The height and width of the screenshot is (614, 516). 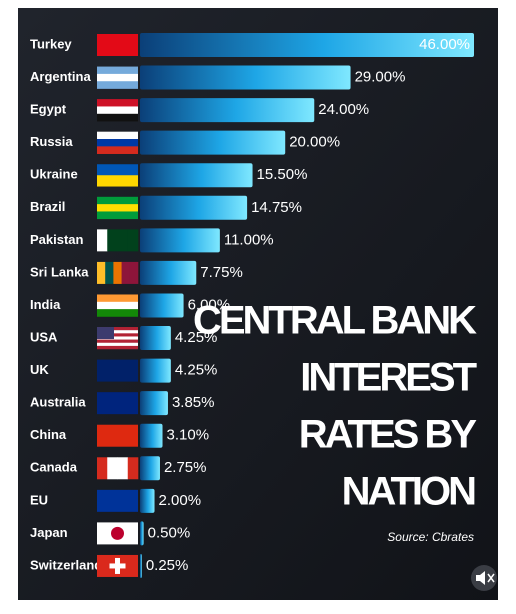 I want to click on value-label: 3.10%, so click(x=188, y=435).